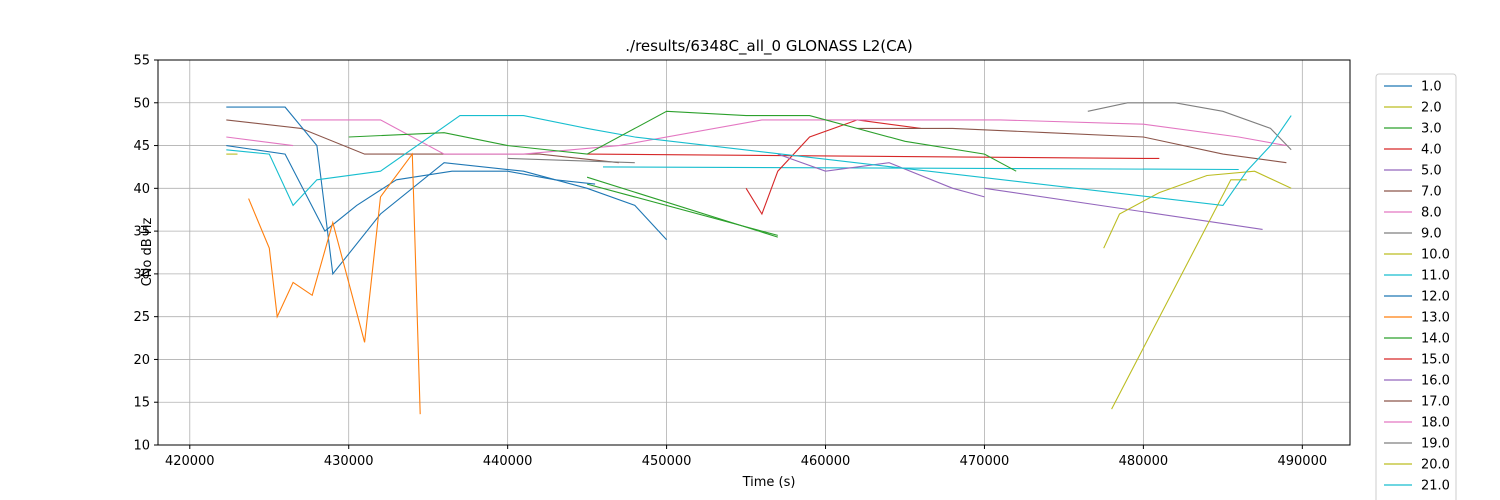  What do you see at coordinates (1123, 208) in the screenshot?
I see `series-line-5.0` at bounding box center [1123, 208].